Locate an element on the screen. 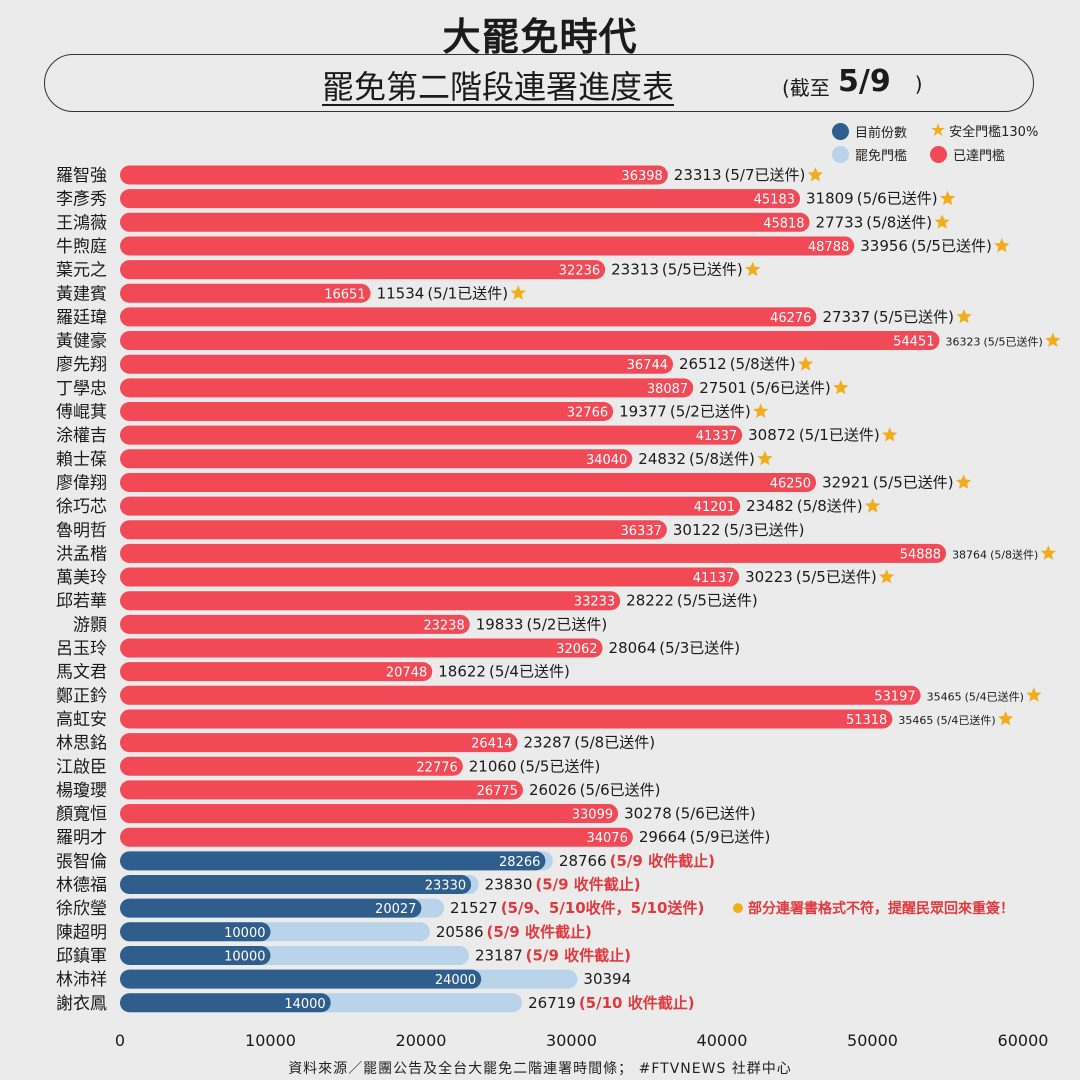  row-30-threshold-label: 28766 is located at coordinates (583, 861).